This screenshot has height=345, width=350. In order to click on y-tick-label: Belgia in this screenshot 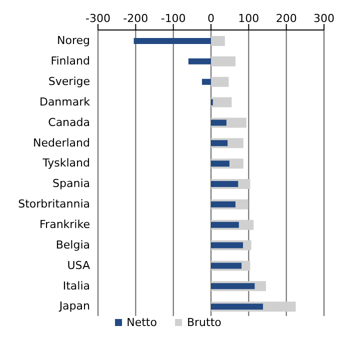, I will do `click(73, 245)`.